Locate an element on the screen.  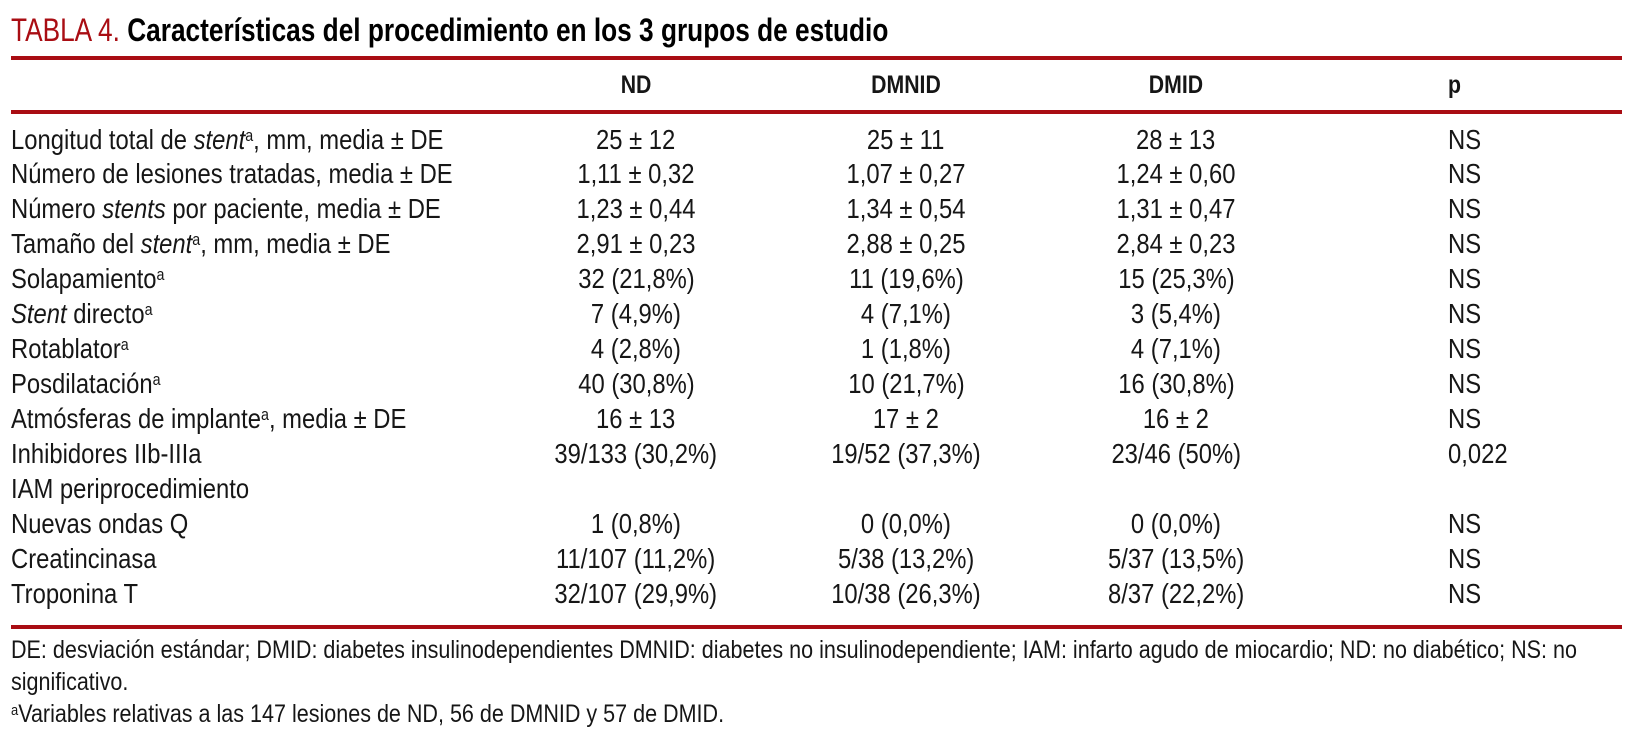
dmnid-value-cell: 17 ± 2 is located at coordinates (906, 418).